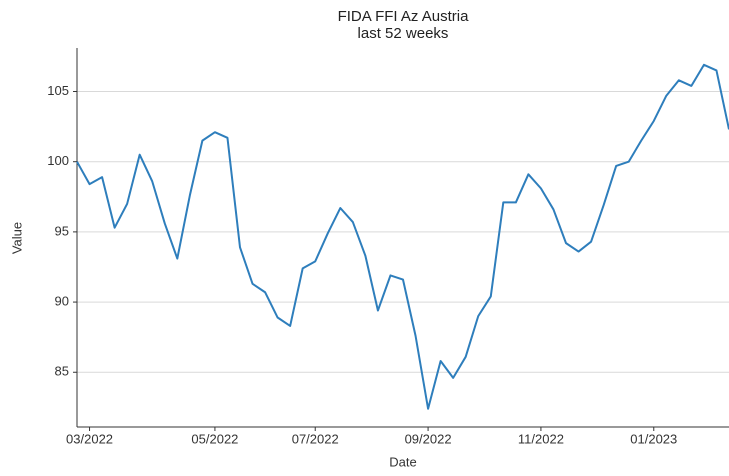 This screenshot has width=729, height=476. Describe the element at coordinates (58, 160) in the screenshot. I see `y-tick-label: 100` at that location.